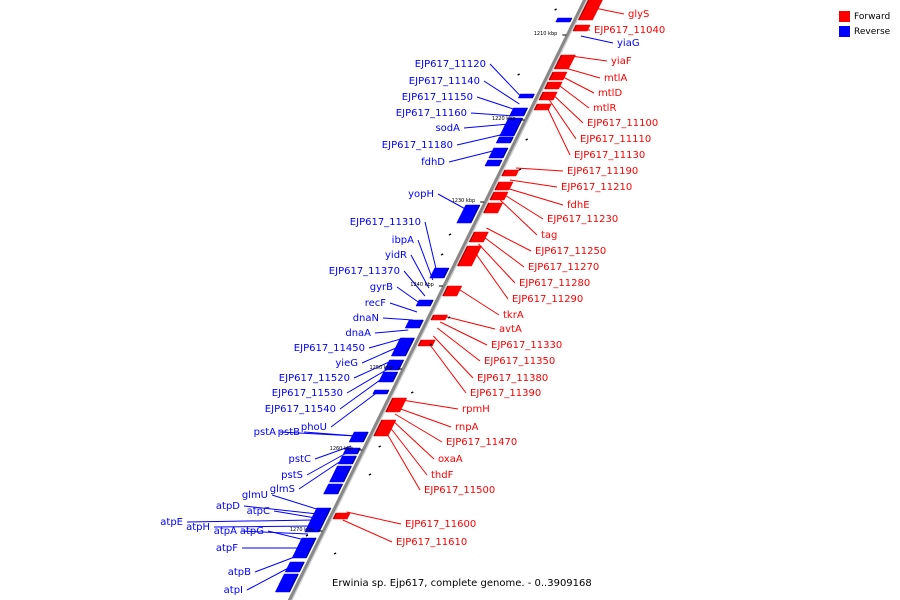  What do you see at coordinates (282, 489) in the screenshot?
I see `gene-label-glms: glmS` at bounding box center [282, 489].